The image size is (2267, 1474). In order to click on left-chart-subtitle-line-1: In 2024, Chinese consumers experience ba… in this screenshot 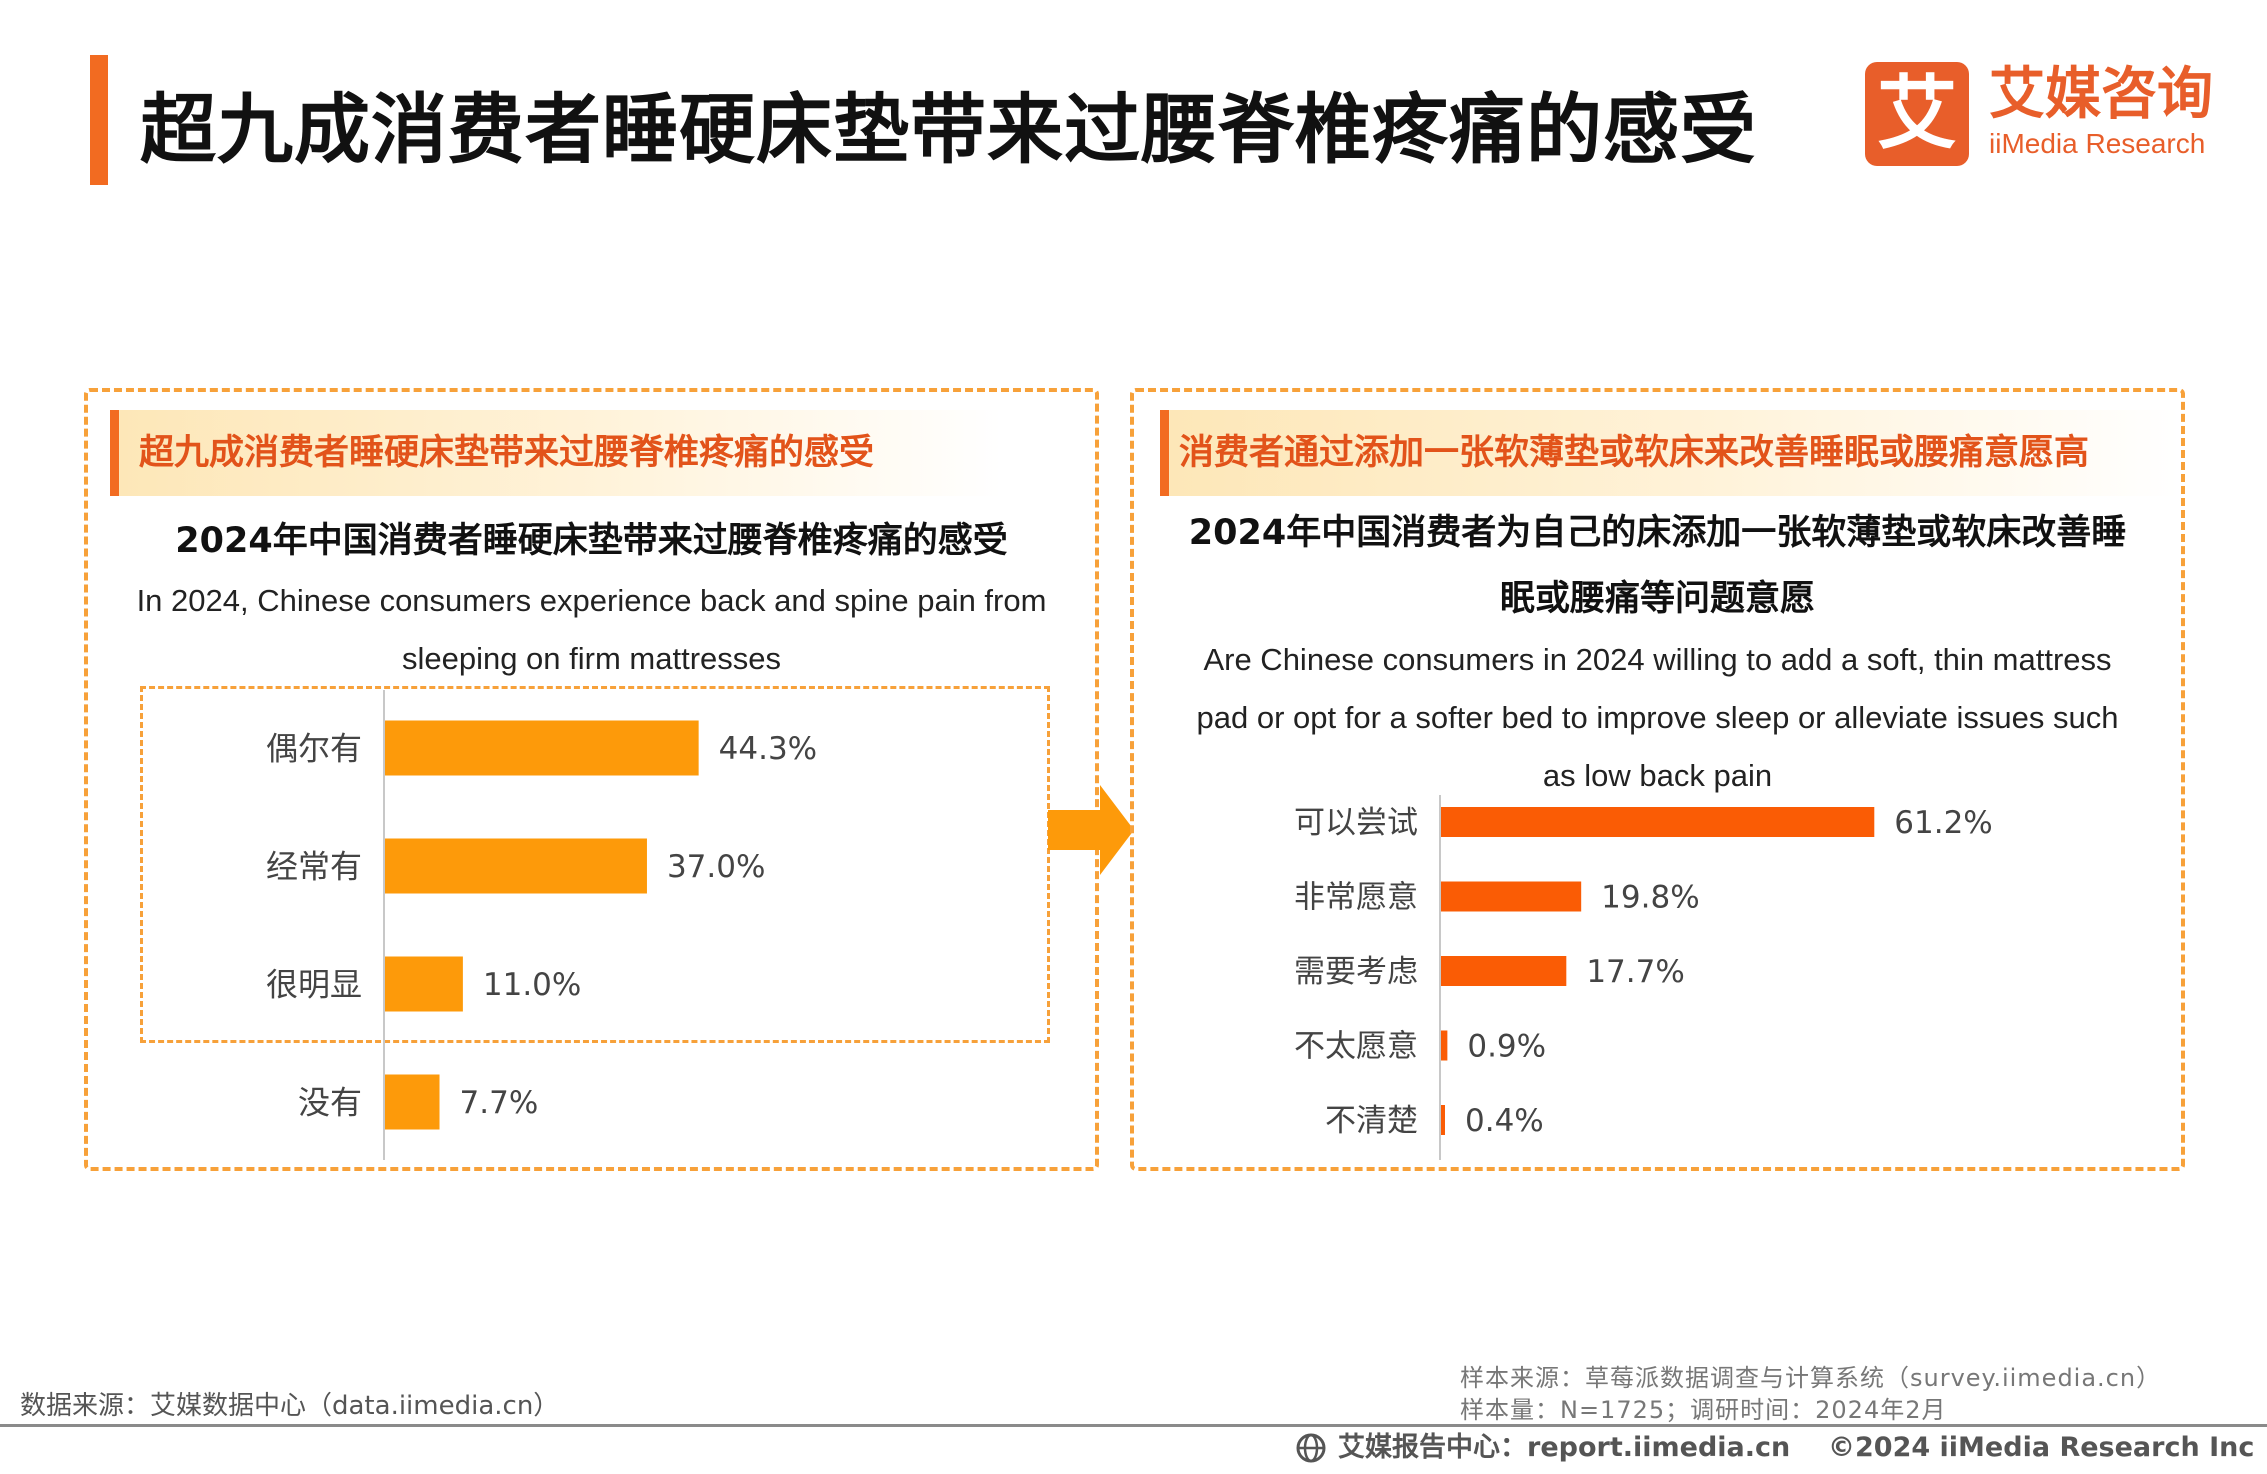, I will do `click(591, 600)`.